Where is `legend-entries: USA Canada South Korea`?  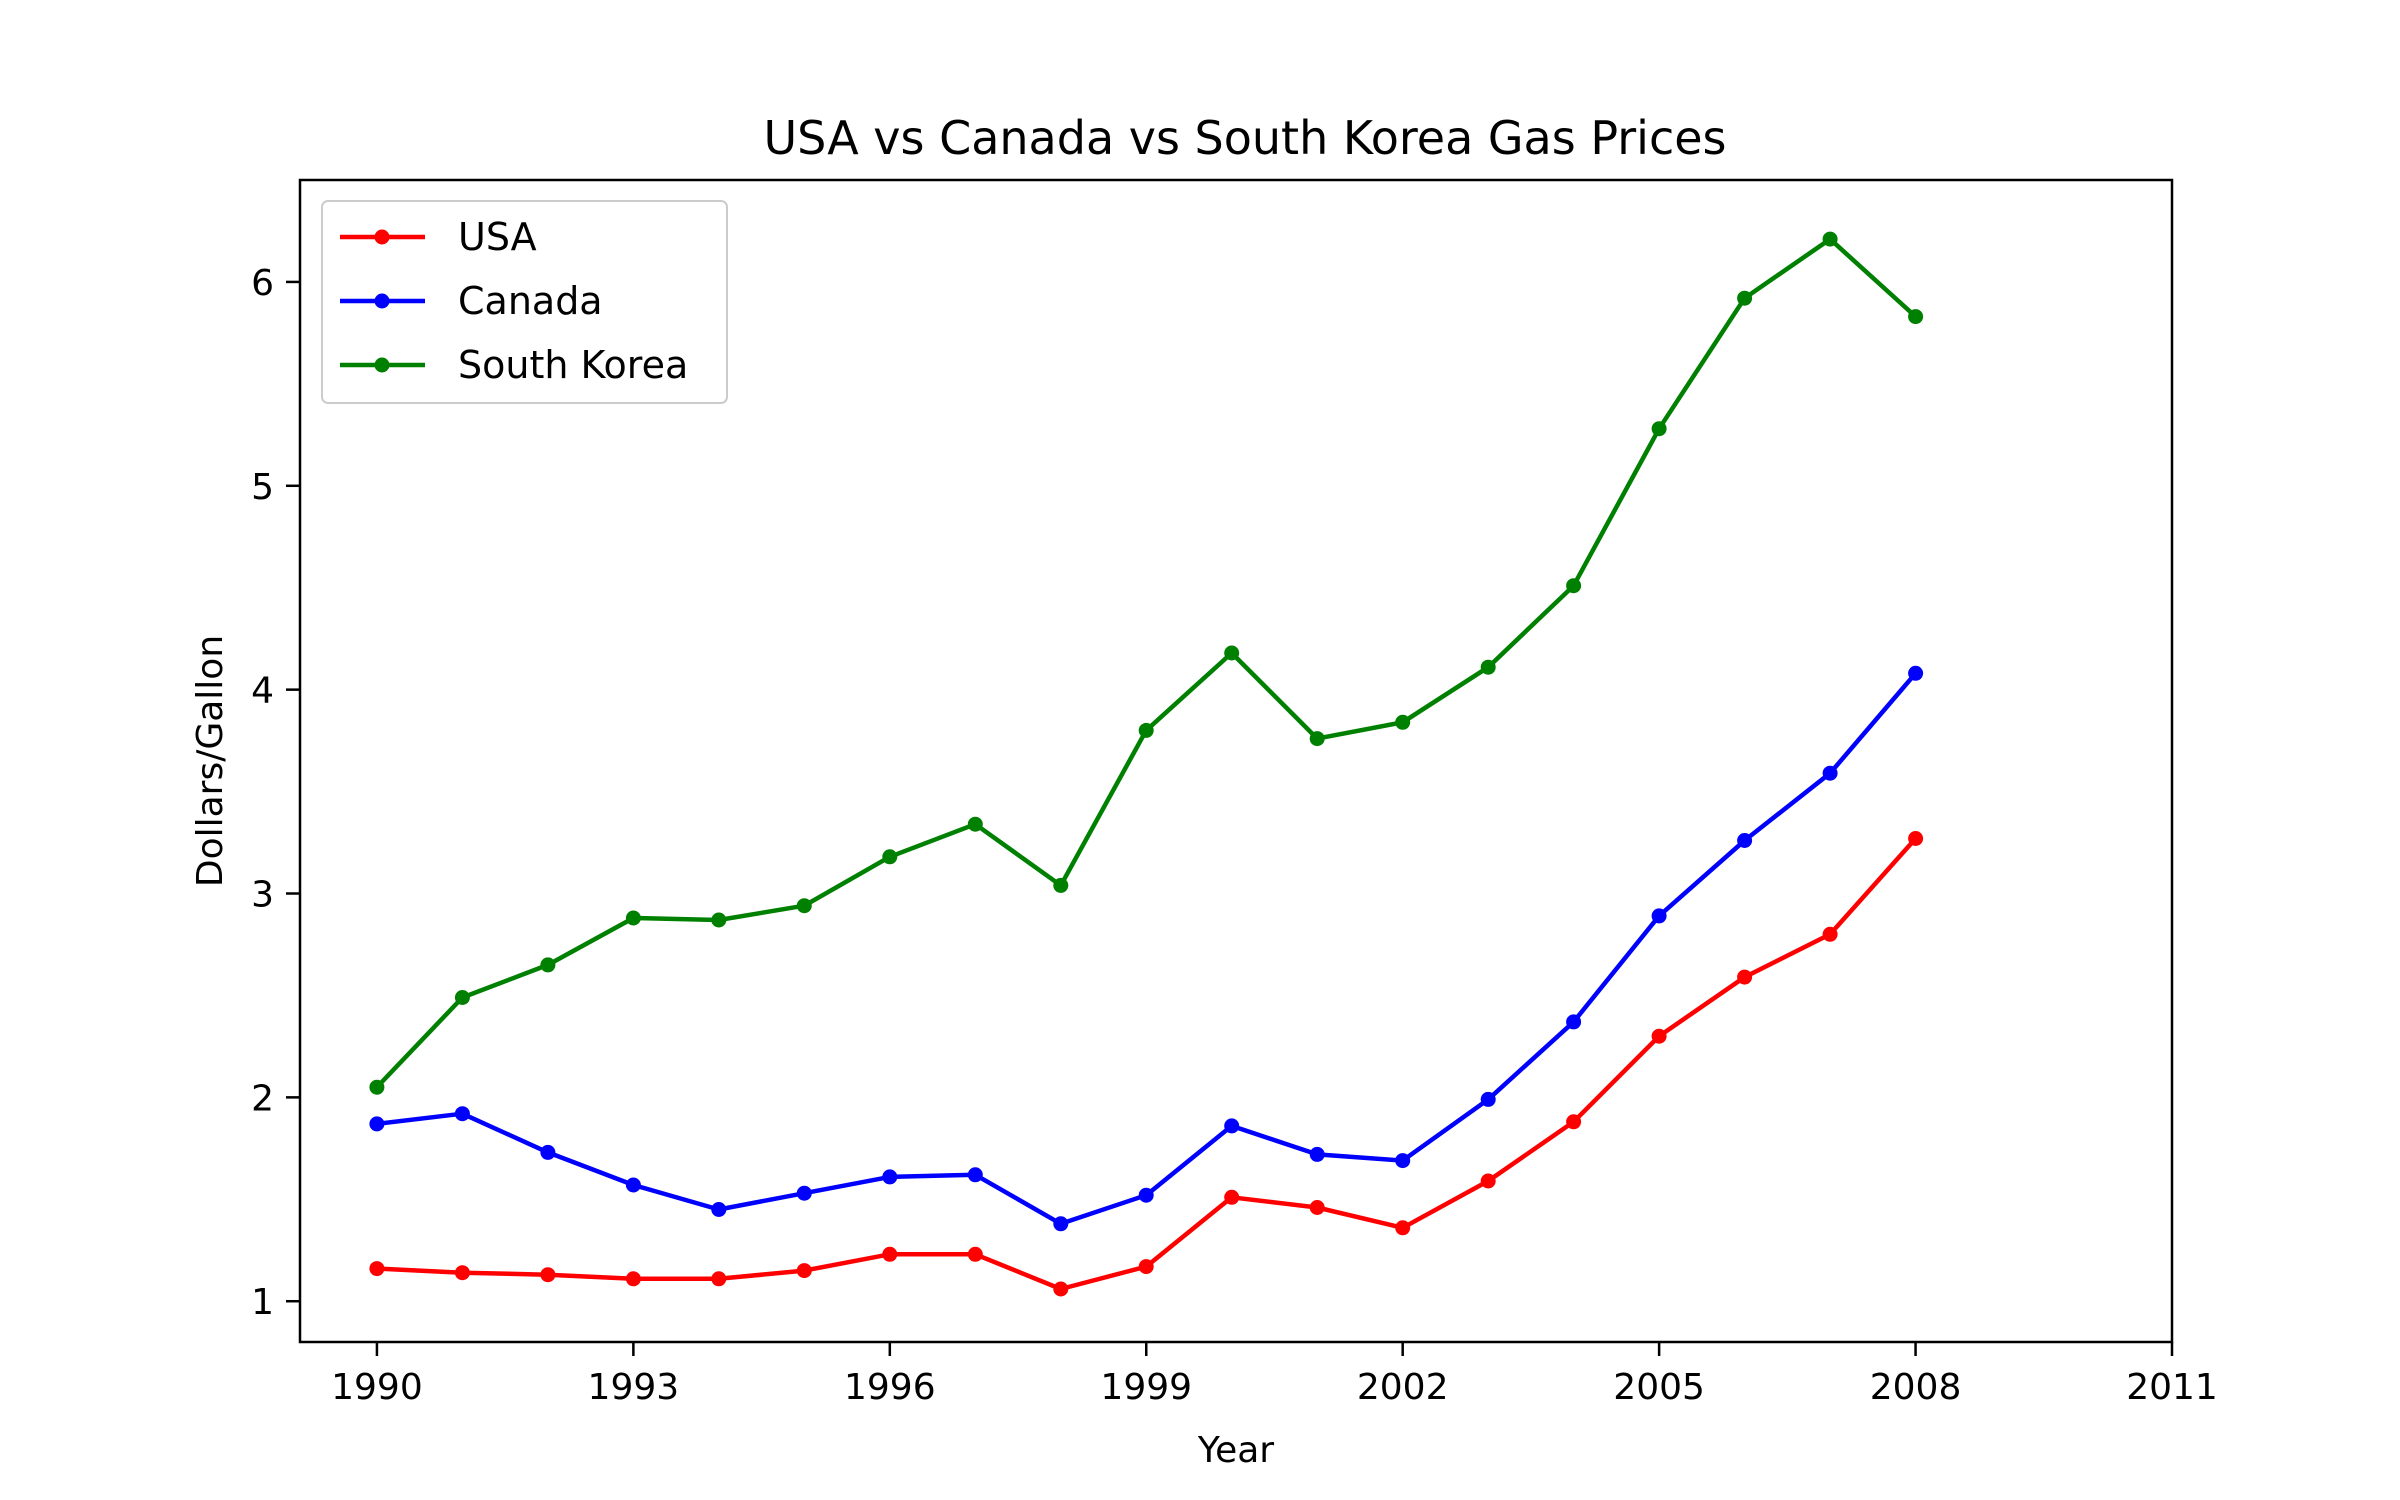
legend-entries: USA Canada South Korea is located at coordinates (514, 301).